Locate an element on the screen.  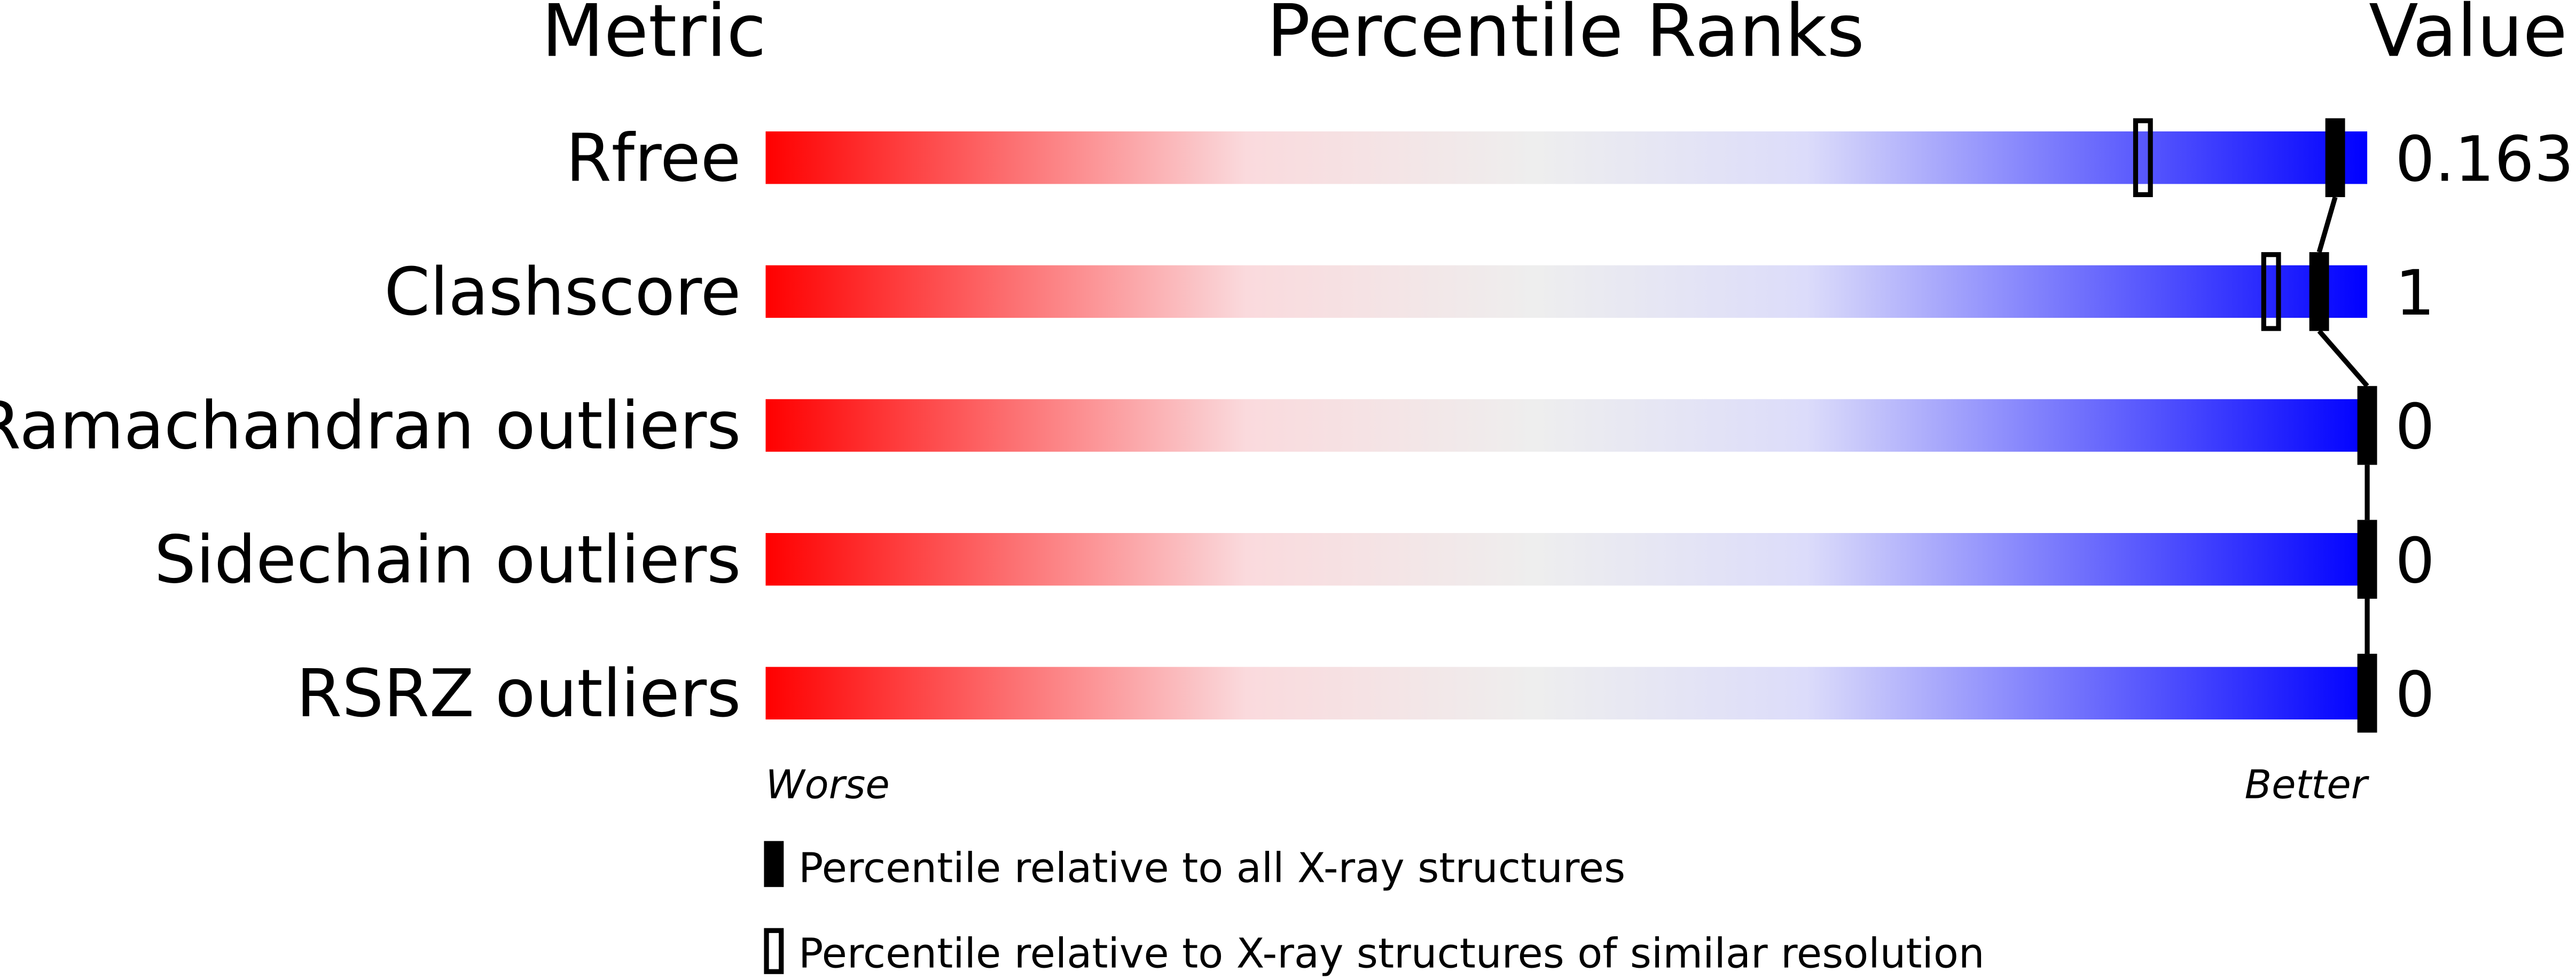
metric-label: Ramachandran outliers is located at coordinates (370, 426).